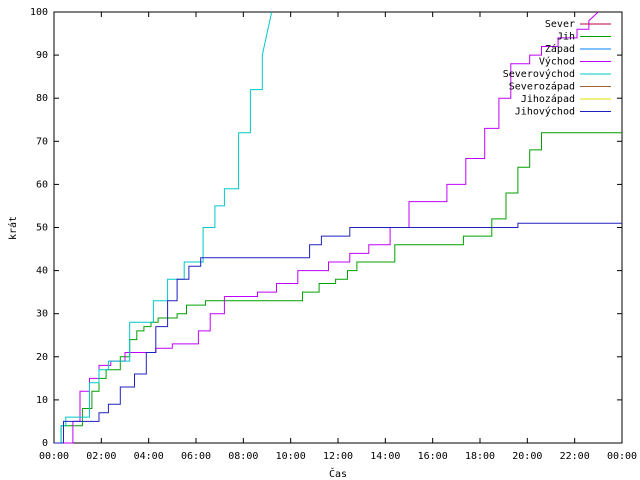  I want to click on y-tick-label: 100, so click(39, 12).